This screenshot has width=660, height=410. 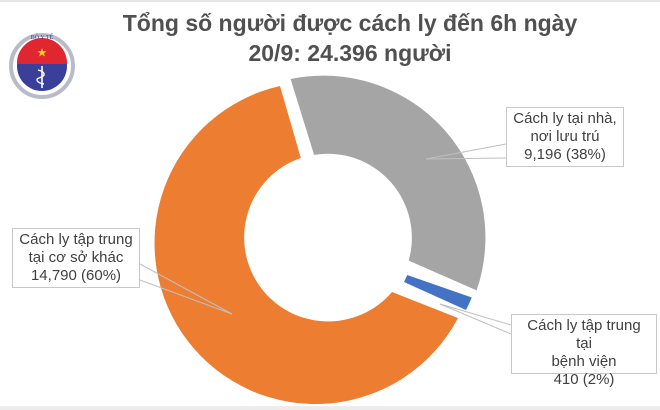 I want to click on data-label-hospital: Cách ly tập trung tại bệnh viện 410 (2%), so click(x=584, y=351).